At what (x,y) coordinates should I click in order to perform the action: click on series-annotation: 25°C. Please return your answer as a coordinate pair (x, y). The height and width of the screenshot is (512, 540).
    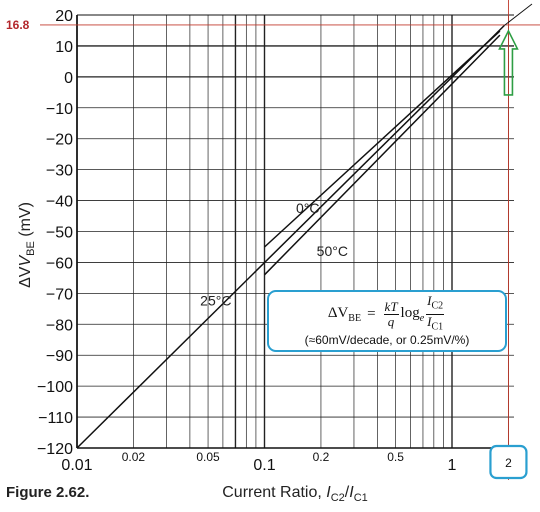
    Looking at the image, I should click on (215, 301).